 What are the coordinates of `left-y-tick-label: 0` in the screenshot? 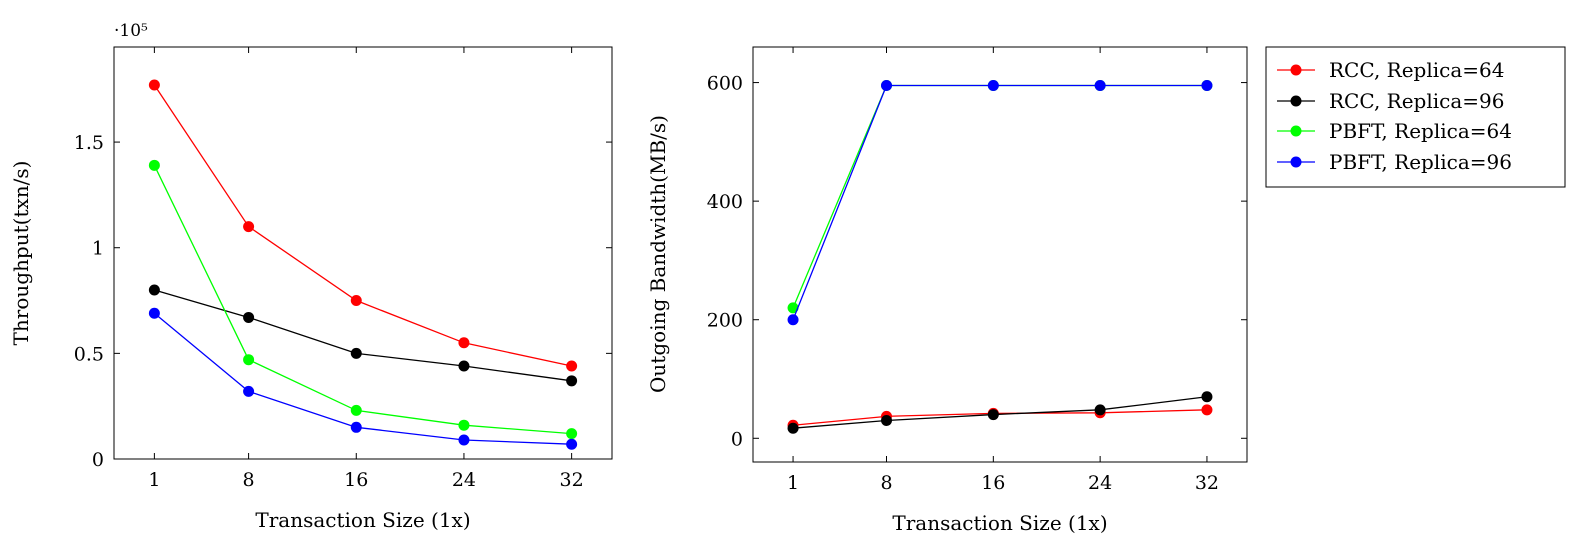 It's located at (98, 460).